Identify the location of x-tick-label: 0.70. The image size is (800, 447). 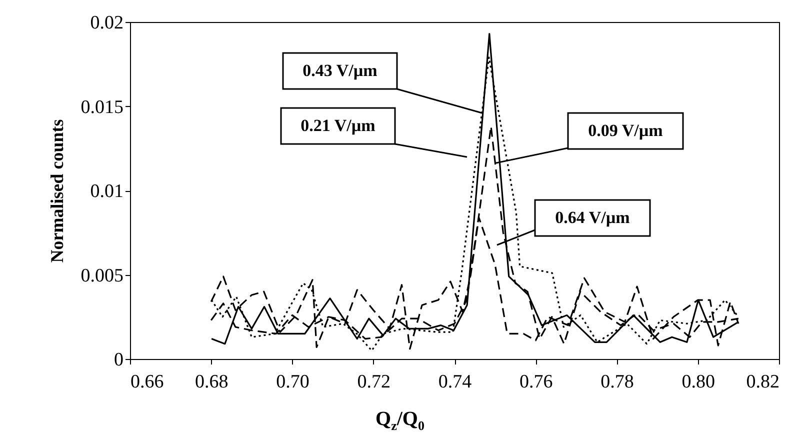
(293, 382).